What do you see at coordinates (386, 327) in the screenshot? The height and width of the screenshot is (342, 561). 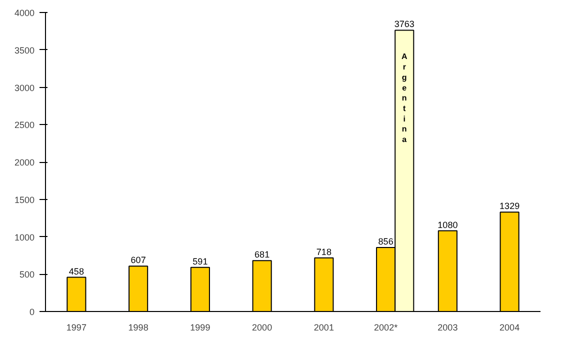 I see `x-tick-label: 2002*` at bounding box center [386, 327].